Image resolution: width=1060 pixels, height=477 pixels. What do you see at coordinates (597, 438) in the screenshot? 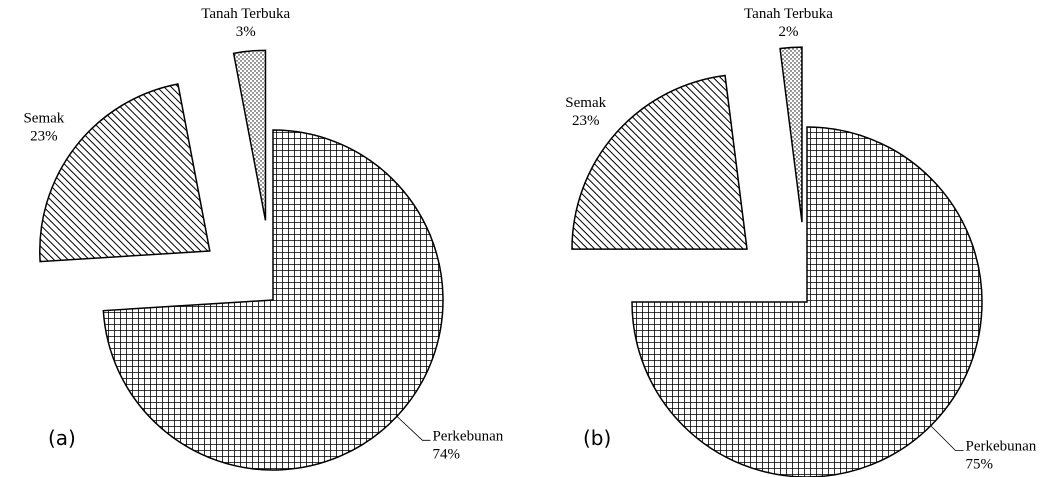
I see `panel-label: (b)` at bounding box center [597, 438].